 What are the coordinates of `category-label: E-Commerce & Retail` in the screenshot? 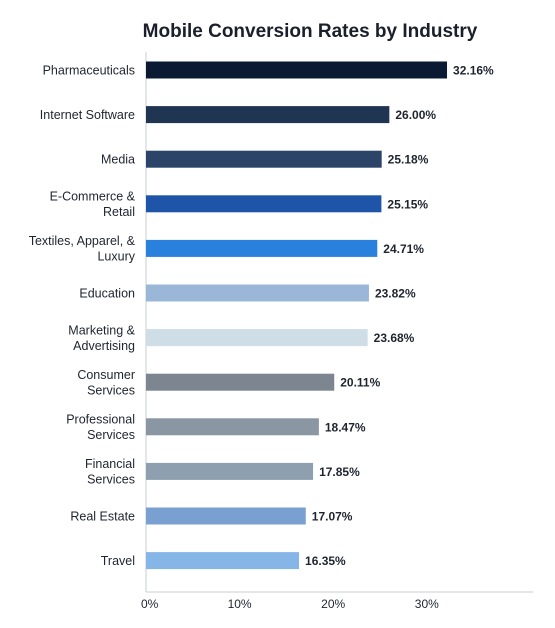 It's located at (93, 205).